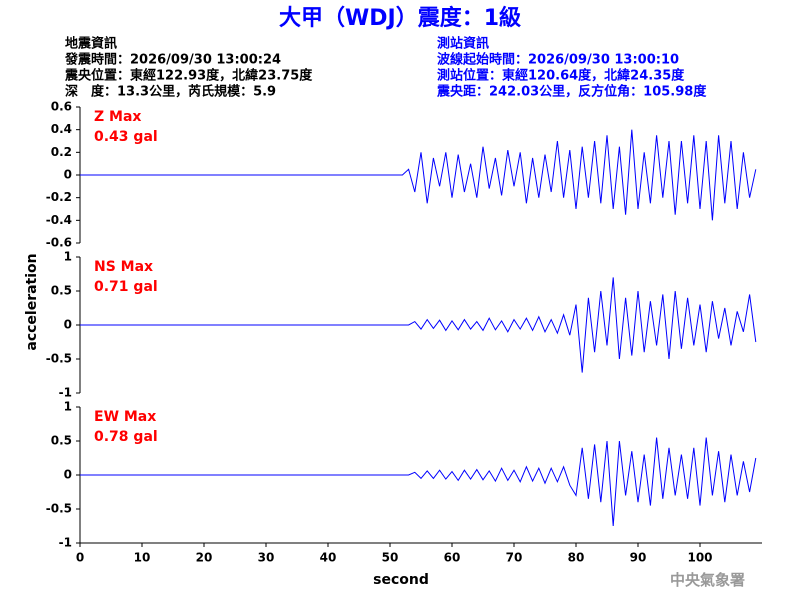 The width and height of the screenshot is (800, 600). I want to click on x-tick-label: 90, so click(638, 558).